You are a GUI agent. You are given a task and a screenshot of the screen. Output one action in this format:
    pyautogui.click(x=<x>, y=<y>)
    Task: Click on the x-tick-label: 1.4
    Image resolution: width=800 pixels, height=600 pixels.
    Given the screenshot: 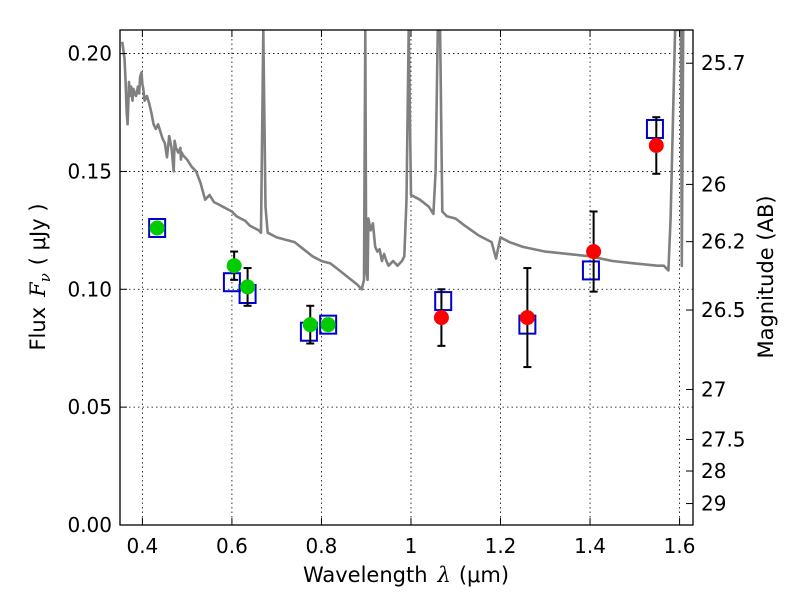 What is the action you would take?
    pyautogui.click(x=590, y=546)
    